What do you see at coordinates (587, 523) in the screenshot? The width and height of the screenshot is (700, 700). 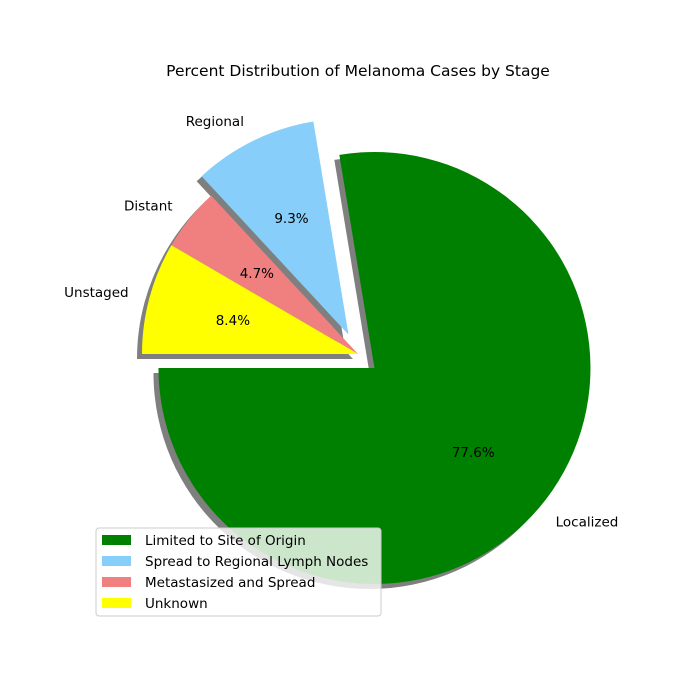 I see `slice-label-localized: Localized` at bounding box center [587, 523].